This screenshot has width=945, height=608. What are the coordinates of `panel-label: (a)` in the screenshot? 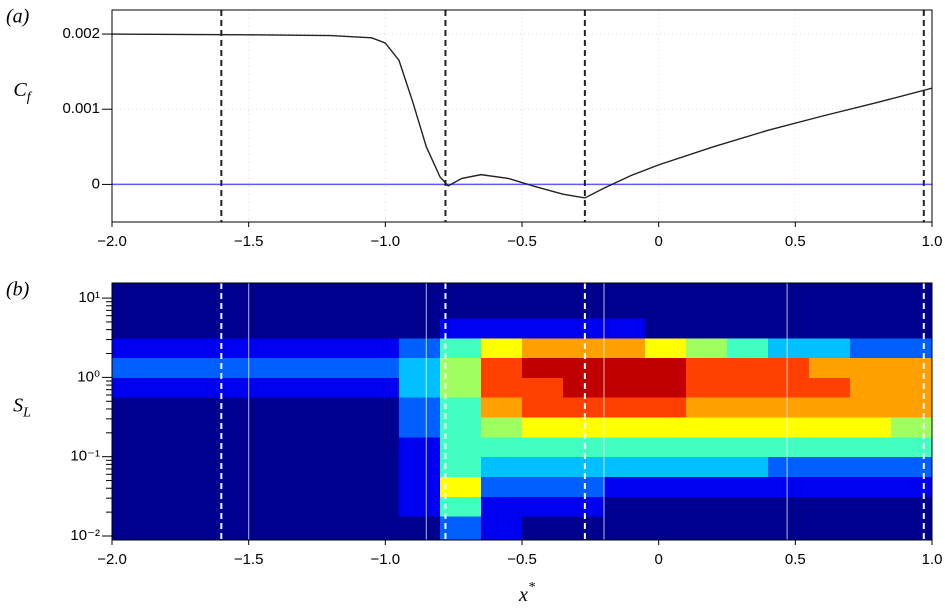 It's located at (18, 17).